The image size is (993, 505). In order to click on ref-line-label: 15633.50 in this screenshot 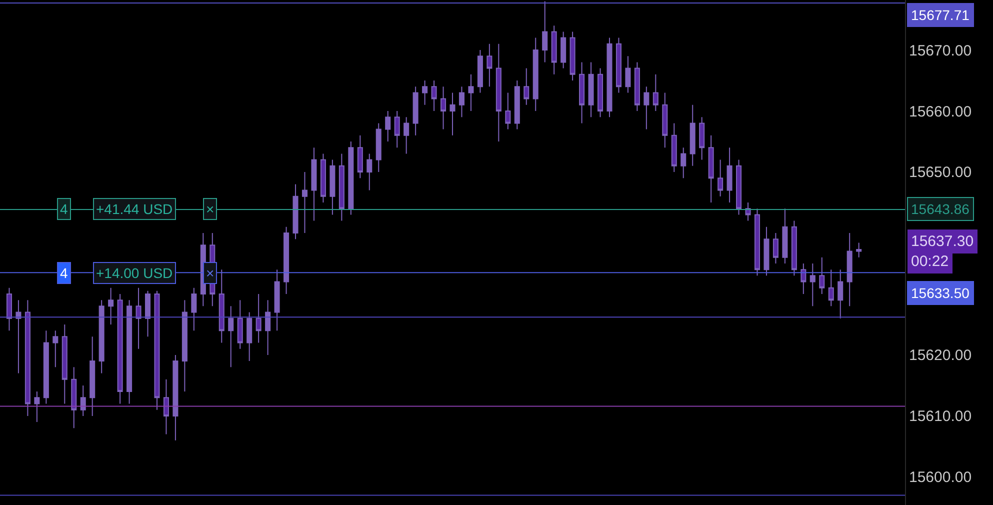, I will do `click(940, 293)`.